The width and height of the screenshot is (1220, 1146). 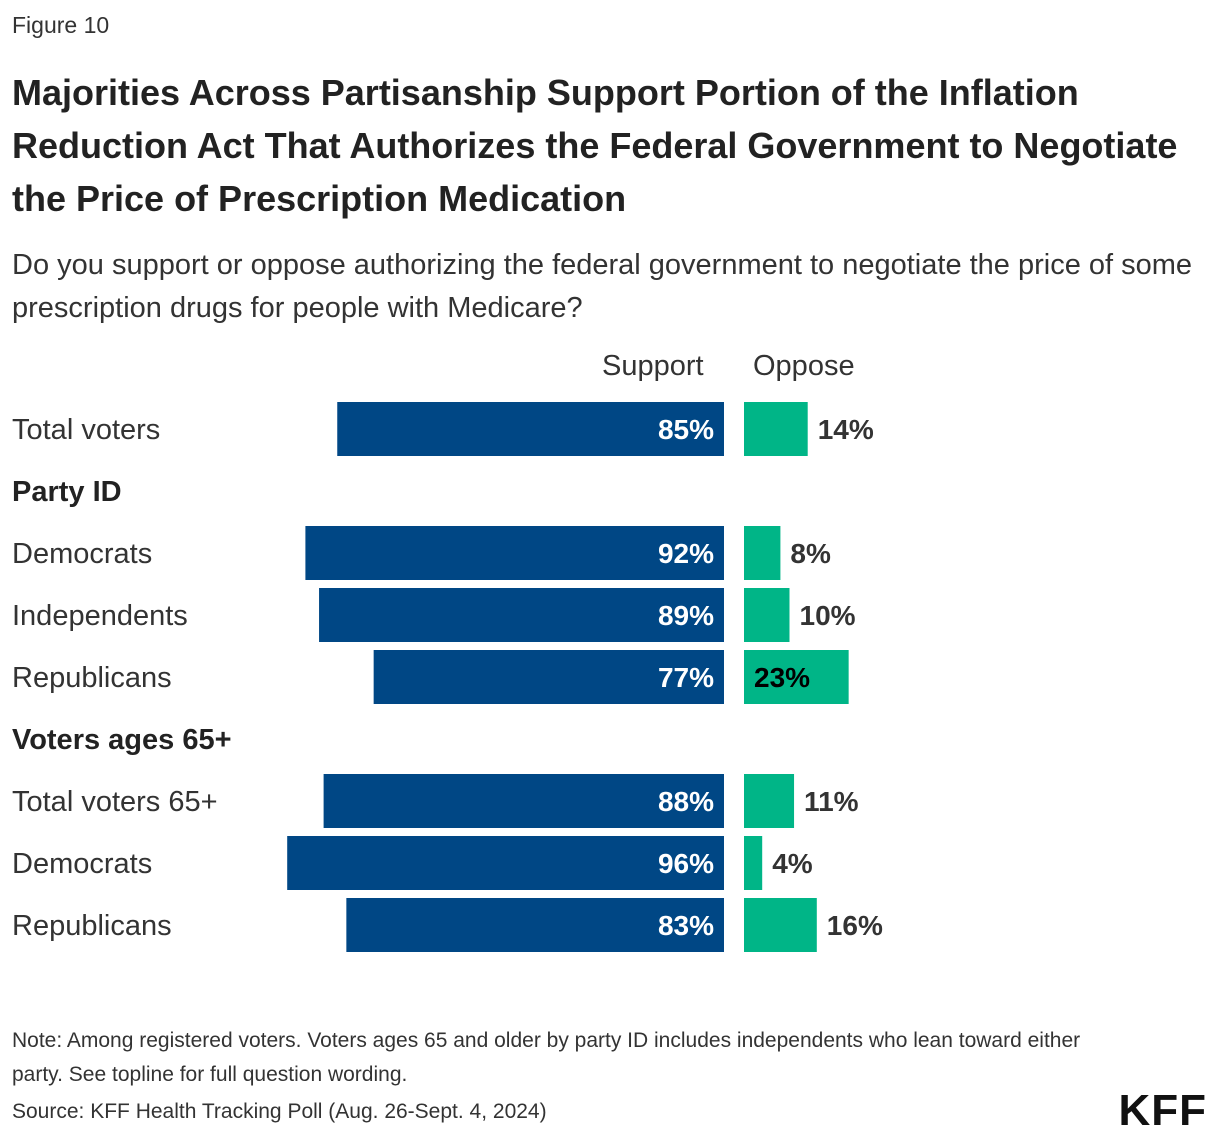 I want to click on oppose-column-header: Oppose, so click(x=804, y=366).